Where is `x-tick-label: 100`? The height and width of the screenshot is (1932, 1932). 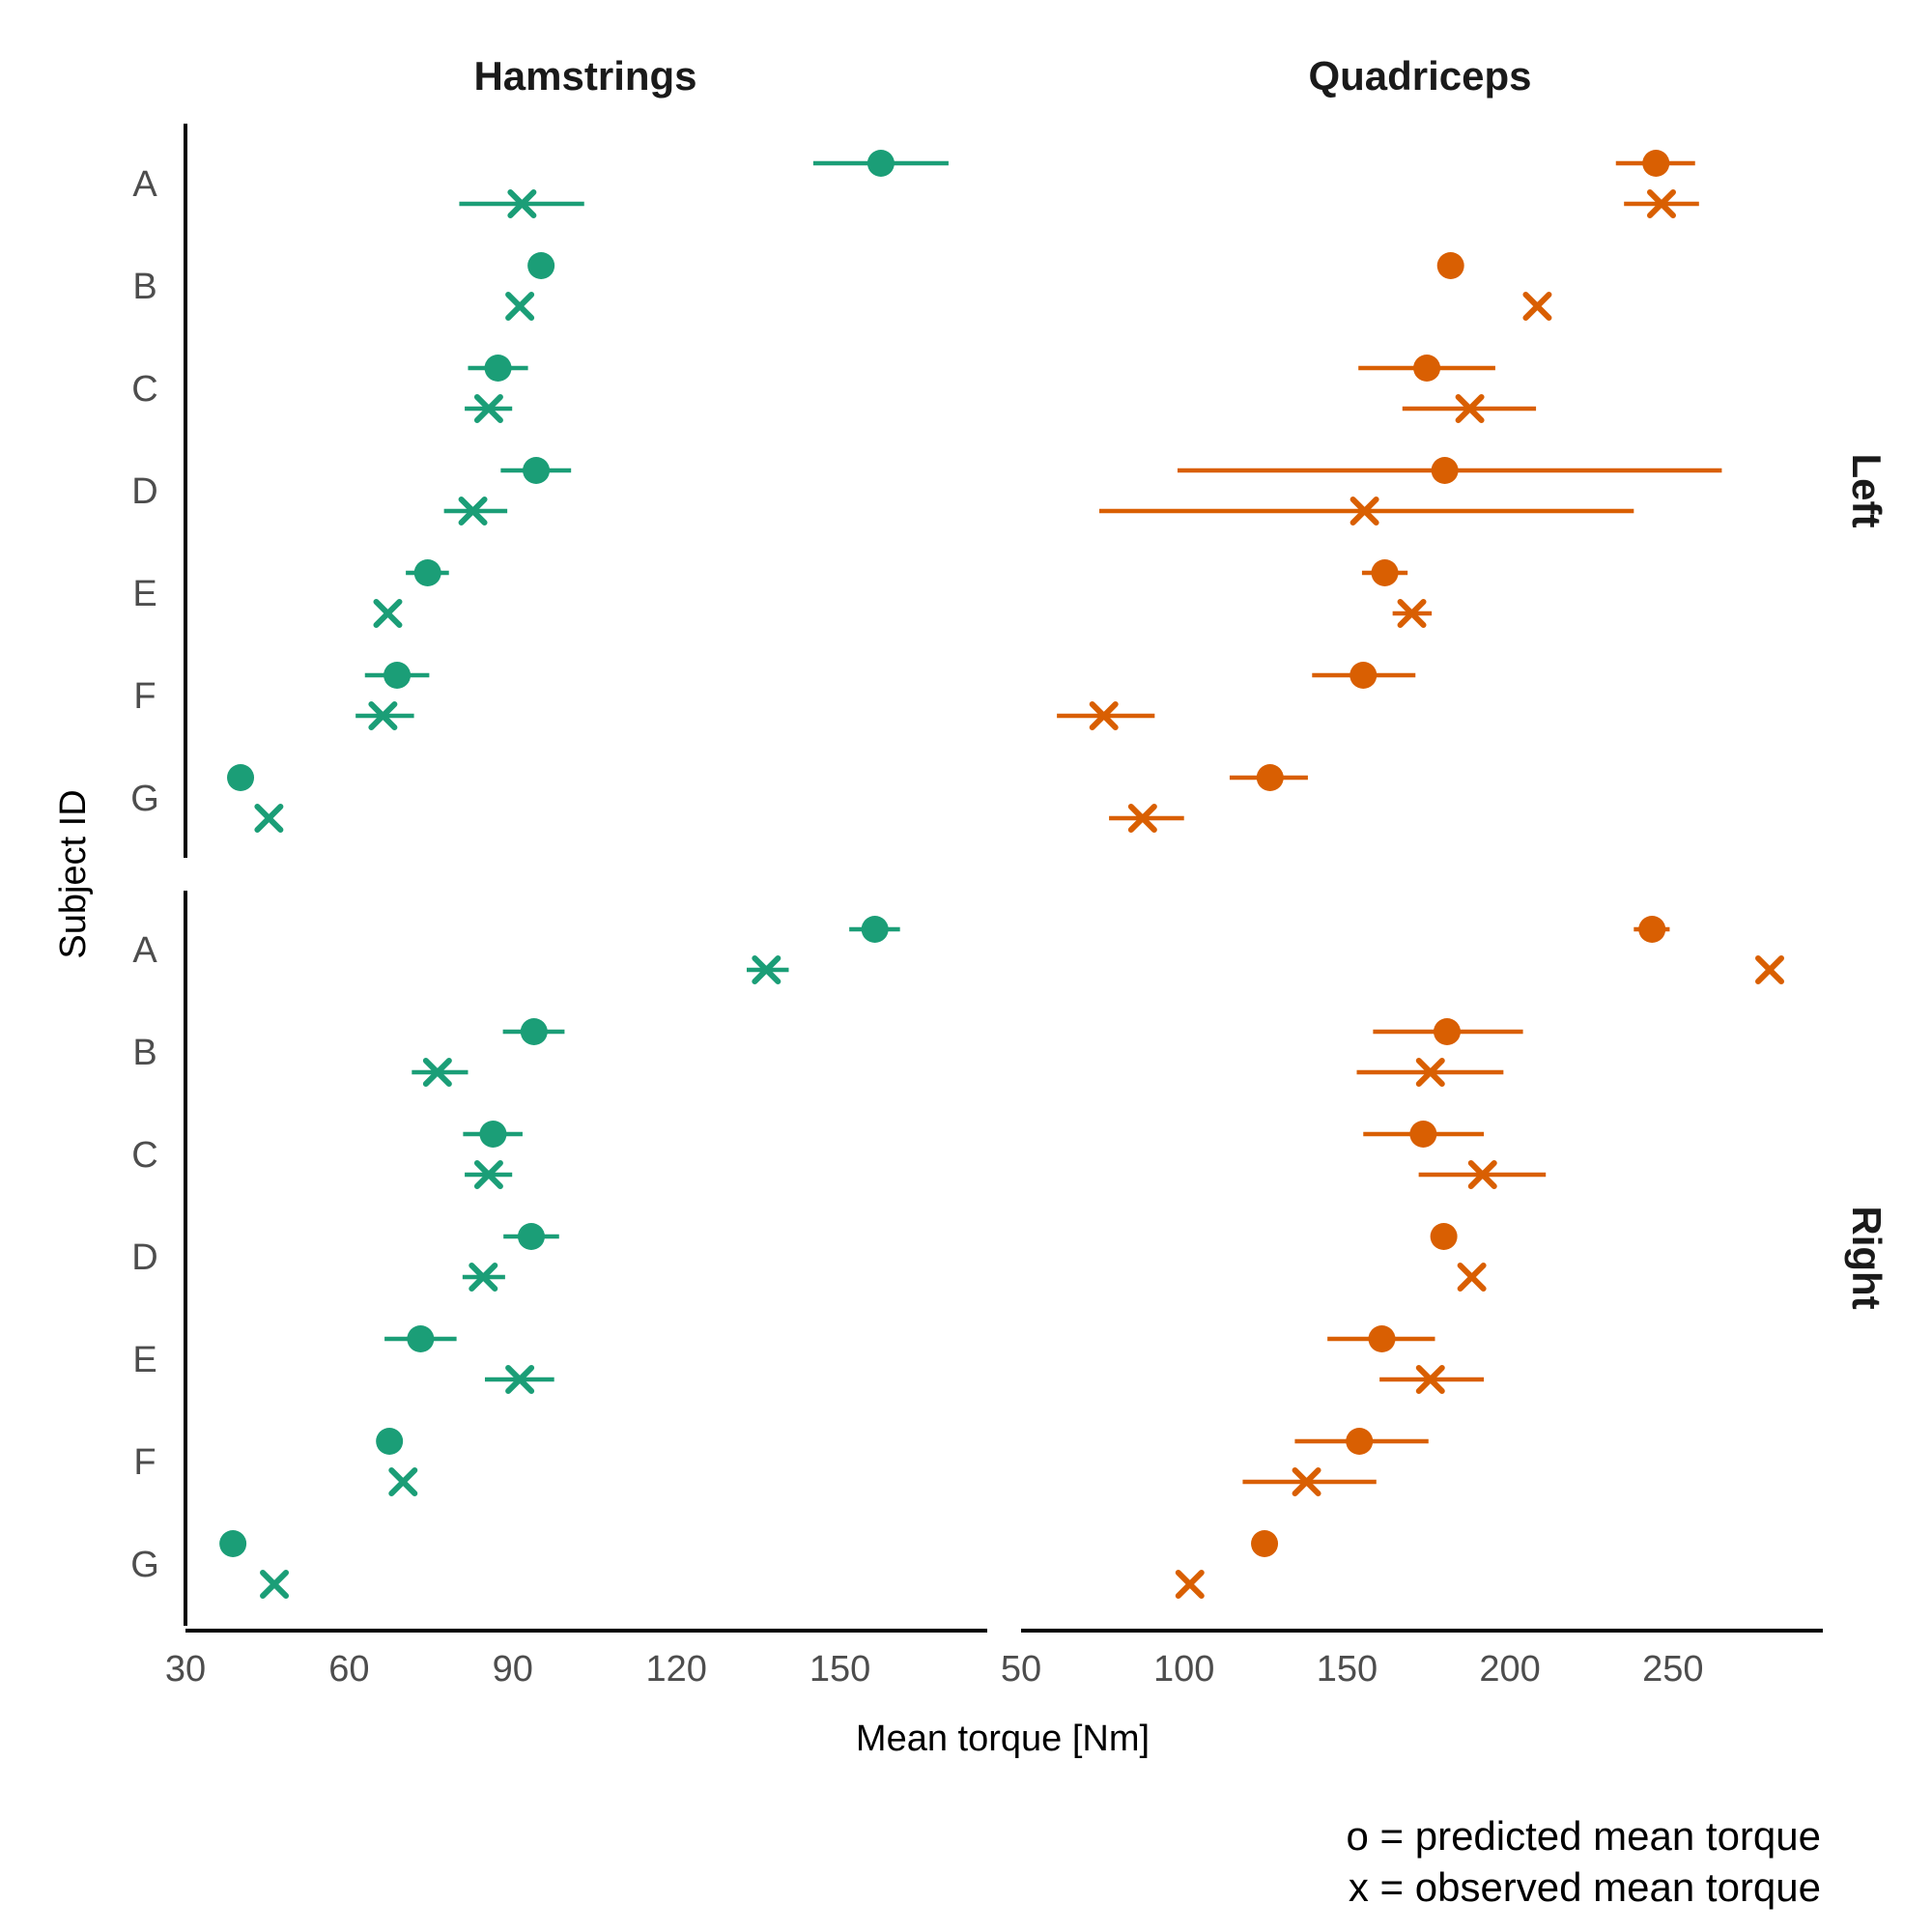
x-tick-label: 100 is located at coordinates (1183, 1669).